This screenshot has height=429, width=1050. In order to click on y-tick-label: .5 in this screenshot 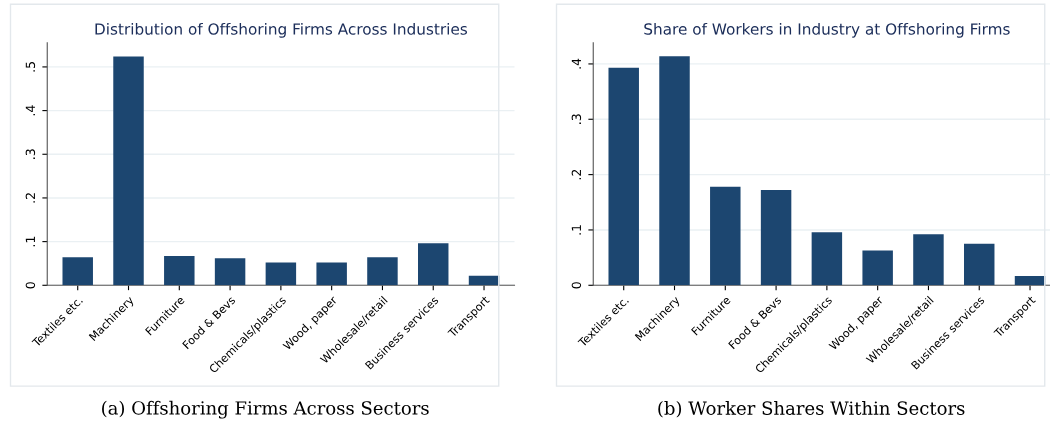, I will do `click(30, 67)`.